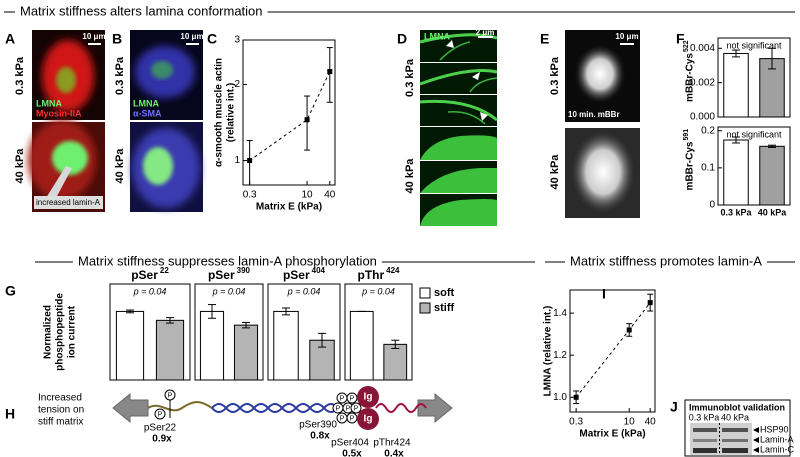  What do you see at coordinates (444, 293) in the screenshot?
I see `legend-label: soft` at bounding box center [444, 293].